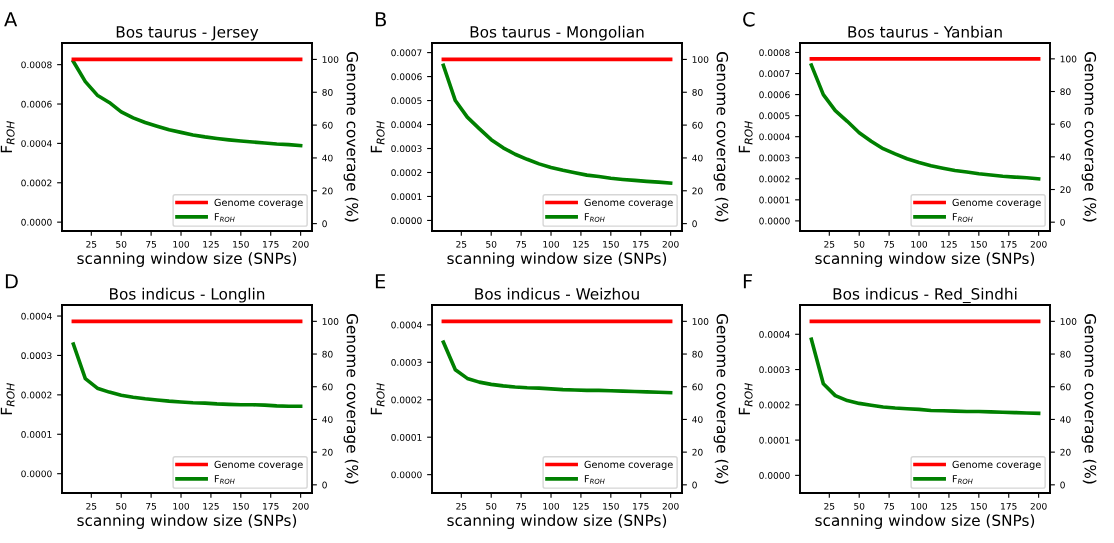 The image size is (1114, 543). I want to click on text: E, so click(380, 281).